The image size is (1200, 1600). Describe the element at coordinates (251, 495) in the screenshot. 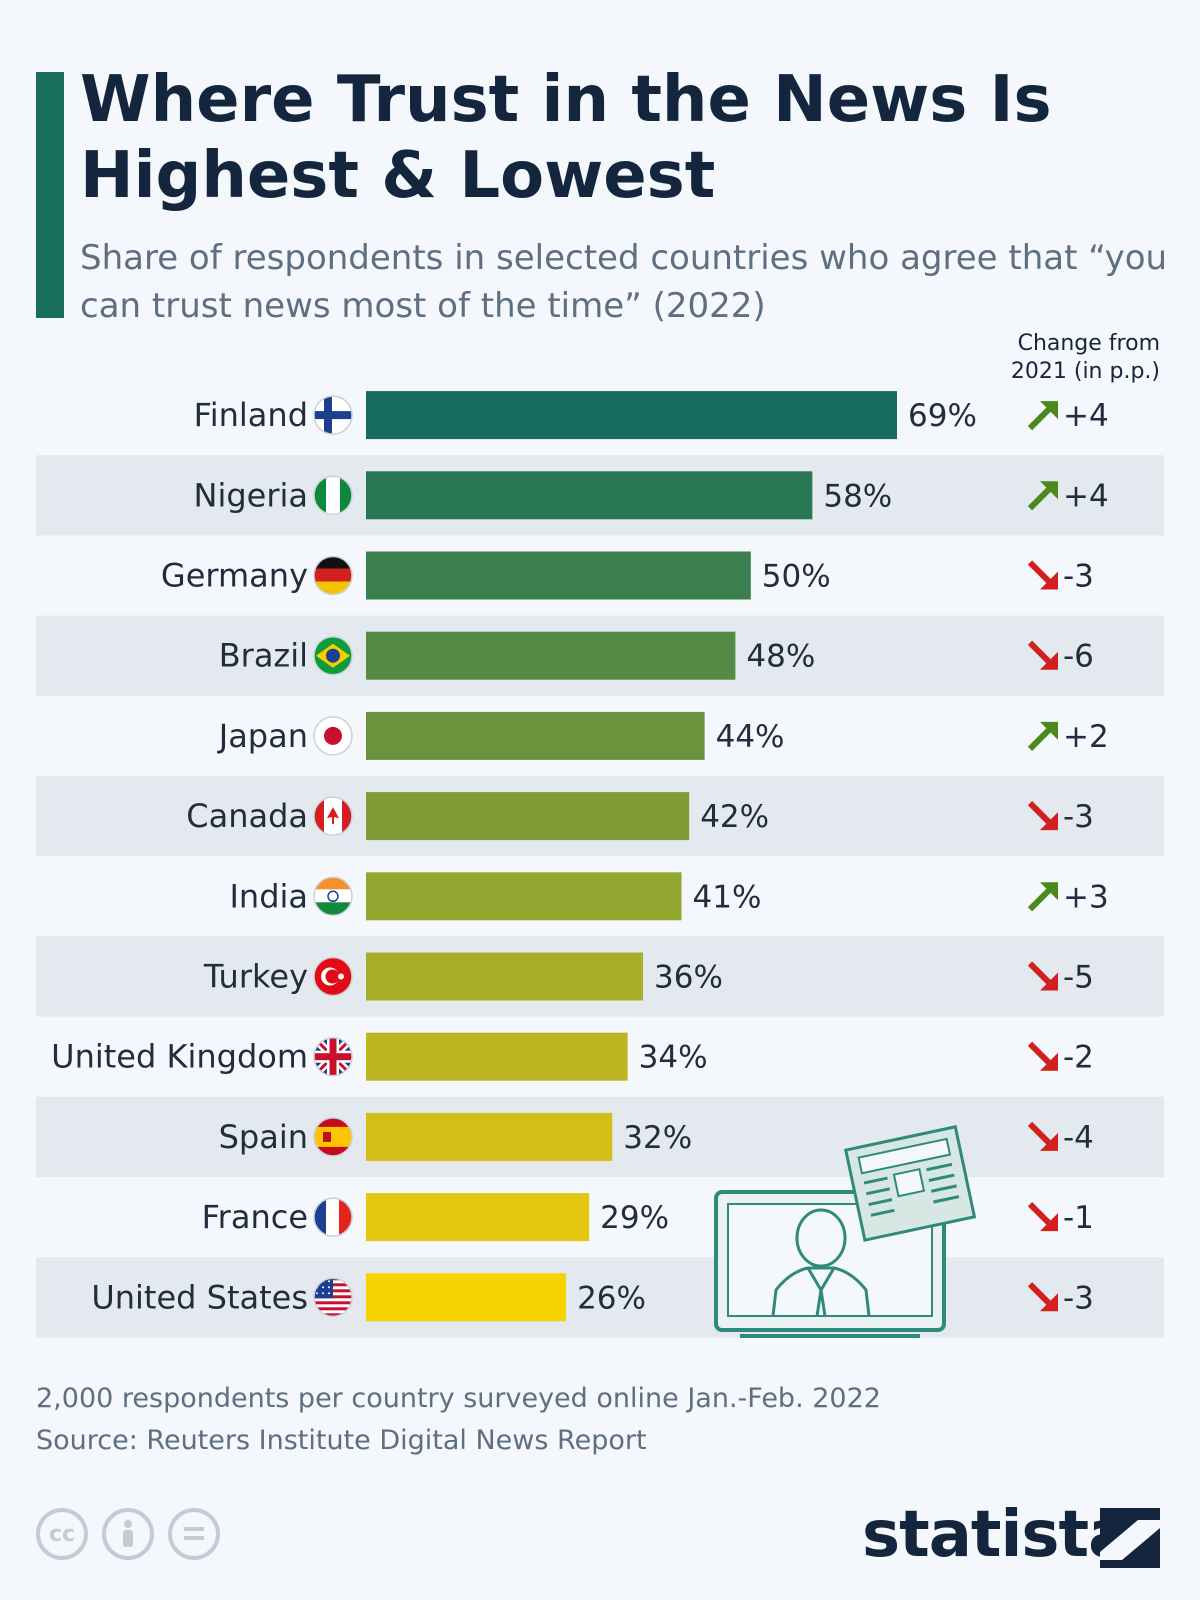

I see `category-label: Nigeria` at that location.